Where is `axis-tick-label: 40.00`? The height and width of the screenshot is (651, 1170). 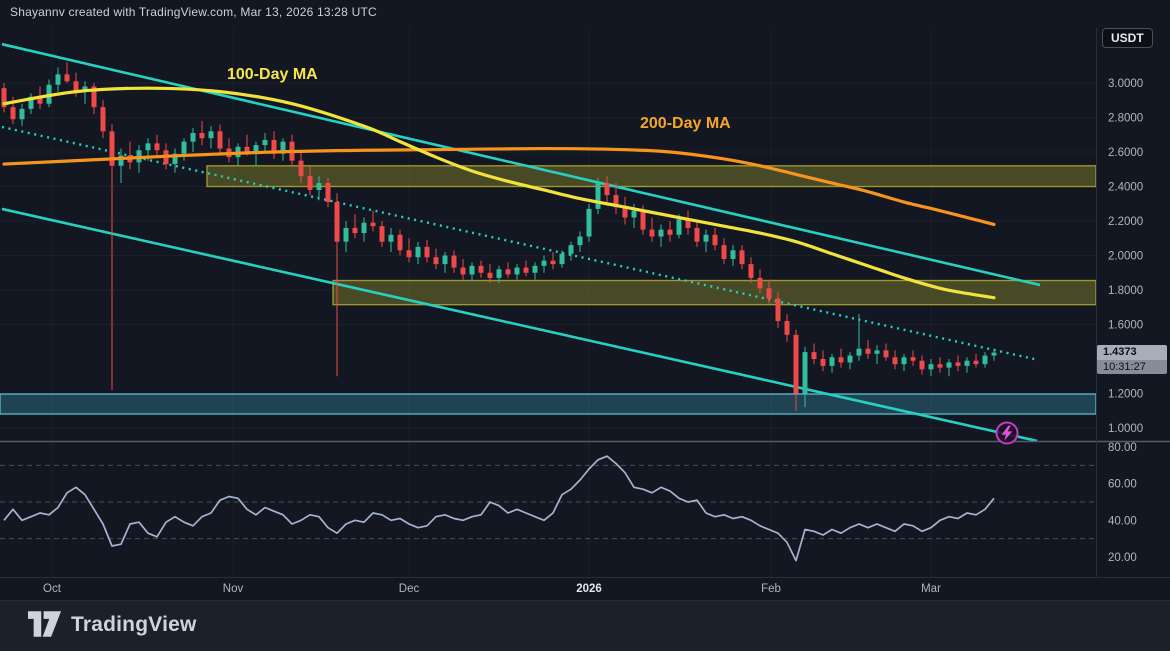 axis-tick-label: 40.00 is located at coordinates (1122, 521).